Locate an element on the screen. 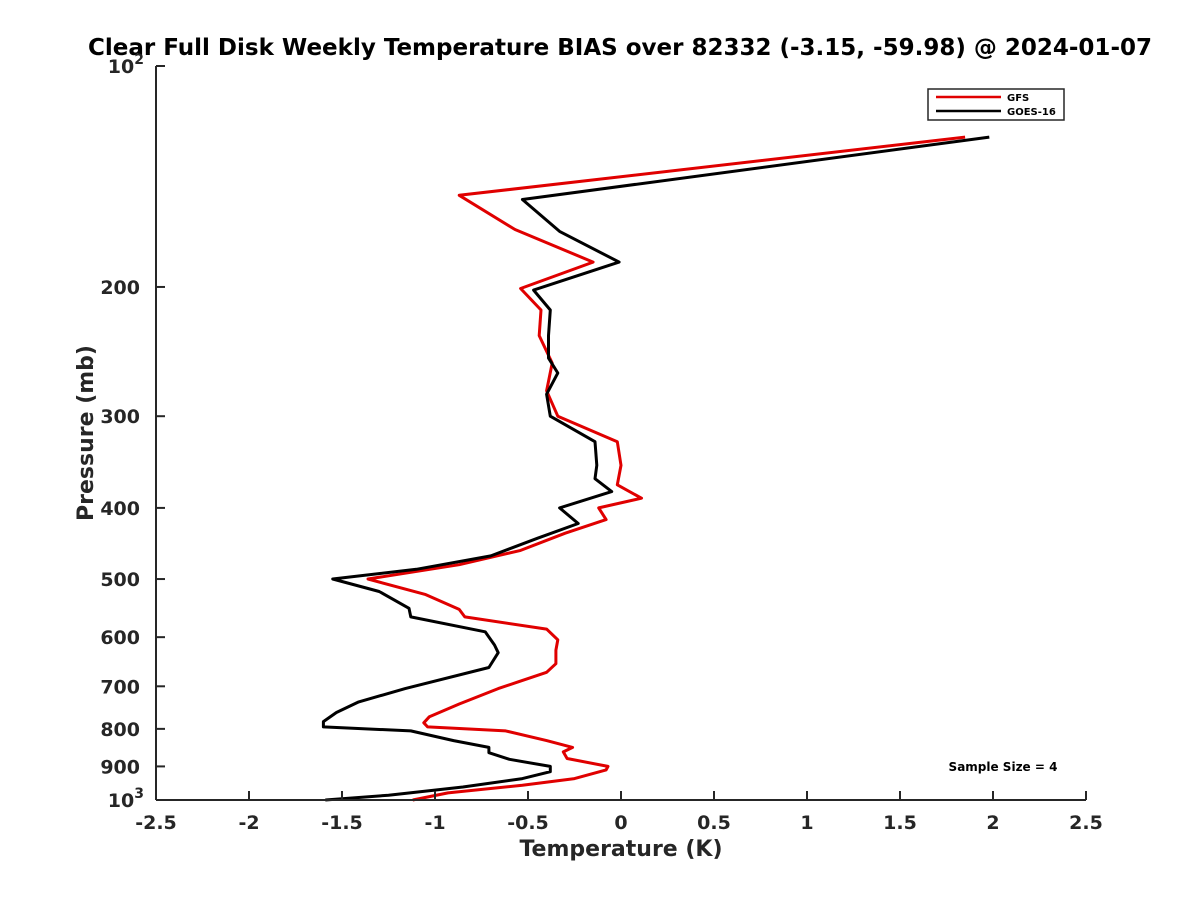 This screenshot has height=900, width=1200. y-tick-label: 500 is located at coordinates (120, 580).